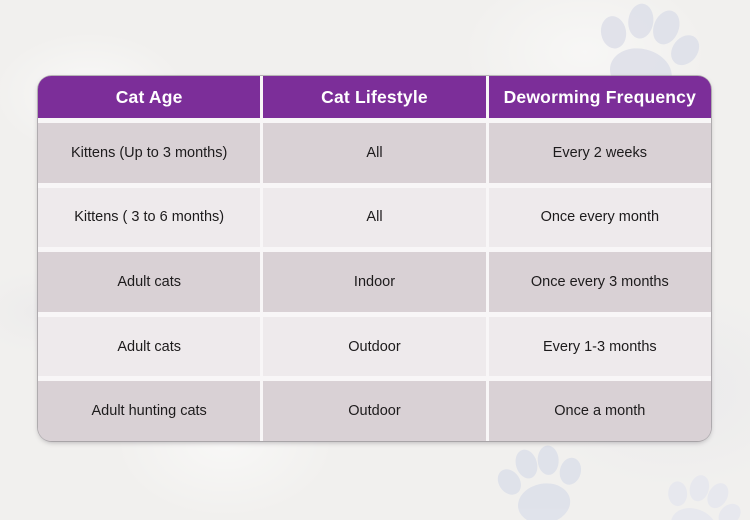 This screenshot has height=520, width=750. Describe the element at coordinates (149, 411) in the screenshot. I see `cell-cat-age: Adult hunting cats` at that location.